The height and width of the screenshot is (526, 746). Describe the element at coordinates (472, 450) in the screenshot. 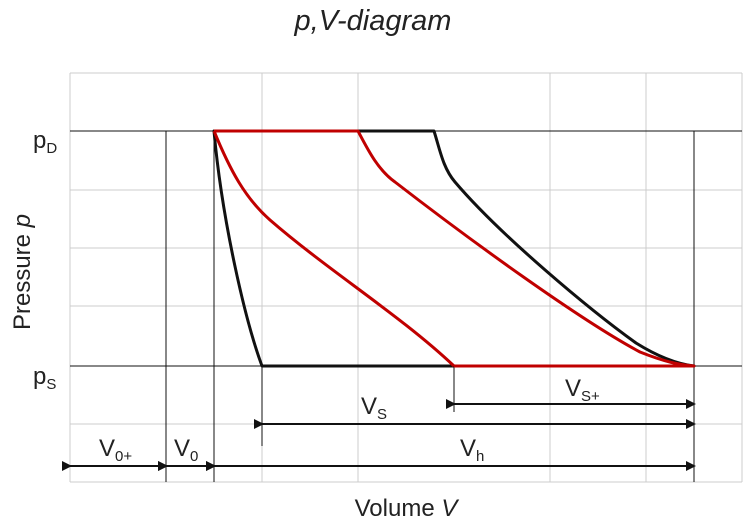

I see `label-vh: Vh` at that location.